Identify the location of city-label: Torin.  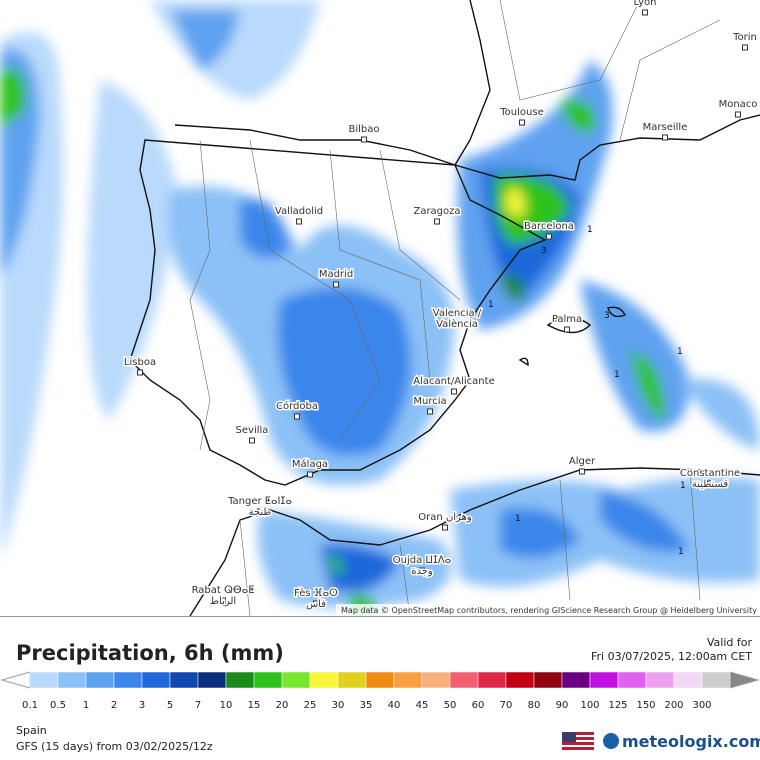
(744, 37).